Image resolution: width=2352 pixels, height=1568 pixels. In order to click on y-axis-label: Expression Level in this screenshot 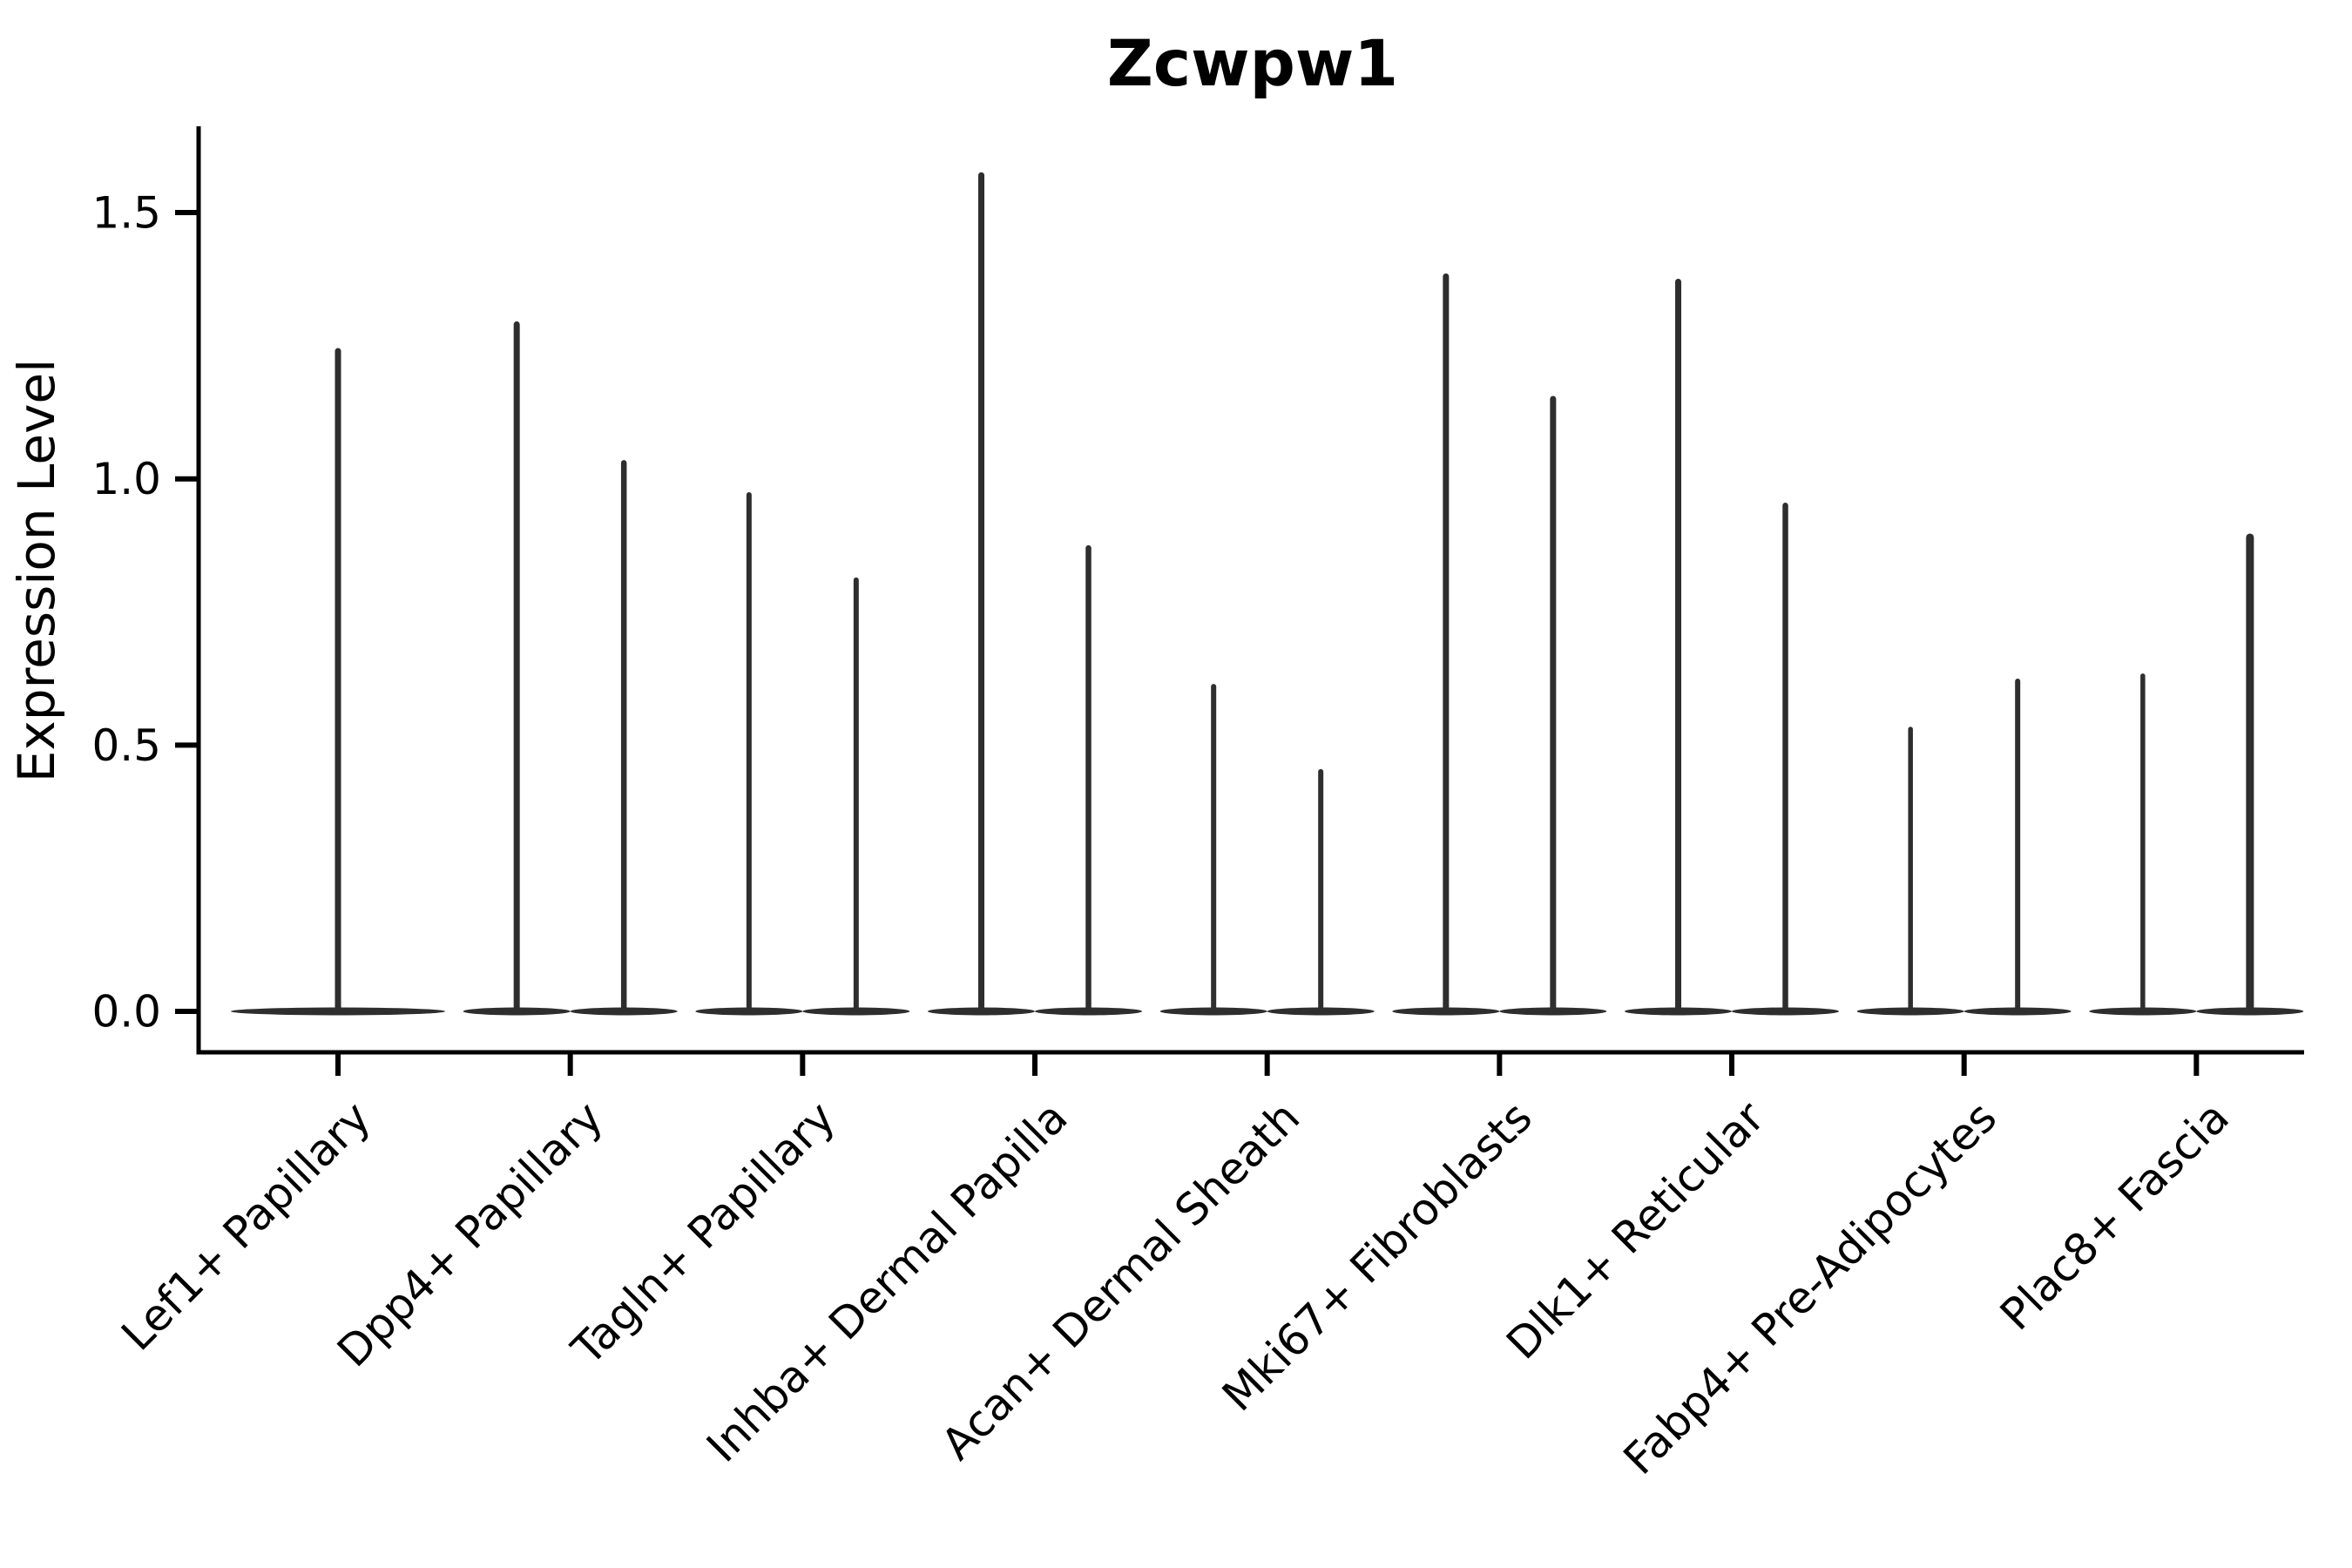, I will do `click(36, 570)`.